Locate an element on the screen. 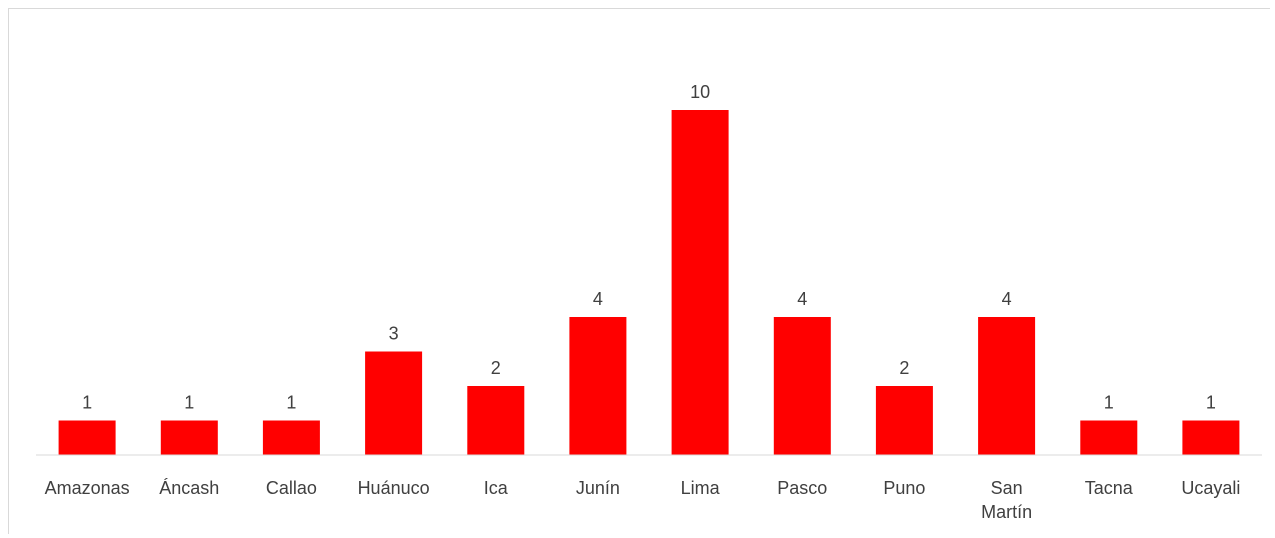 The height and width of the screenshot is (538, 1275). data-label-6: 10 is located at coordinates (700, 92).